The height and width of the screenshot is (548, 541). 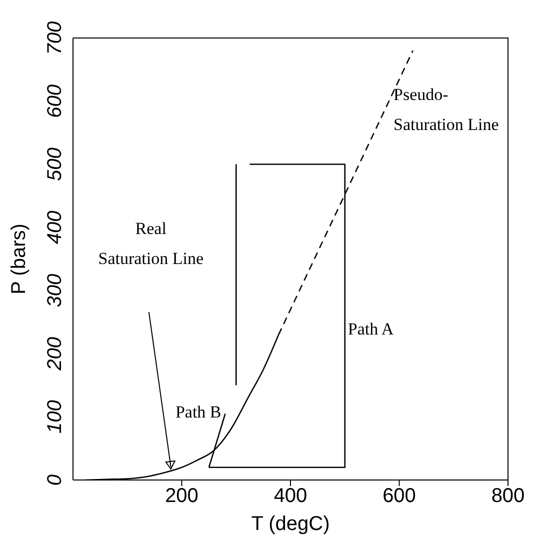 I want to click on x-axis-title: T (degC), so click(x=290, y=524).